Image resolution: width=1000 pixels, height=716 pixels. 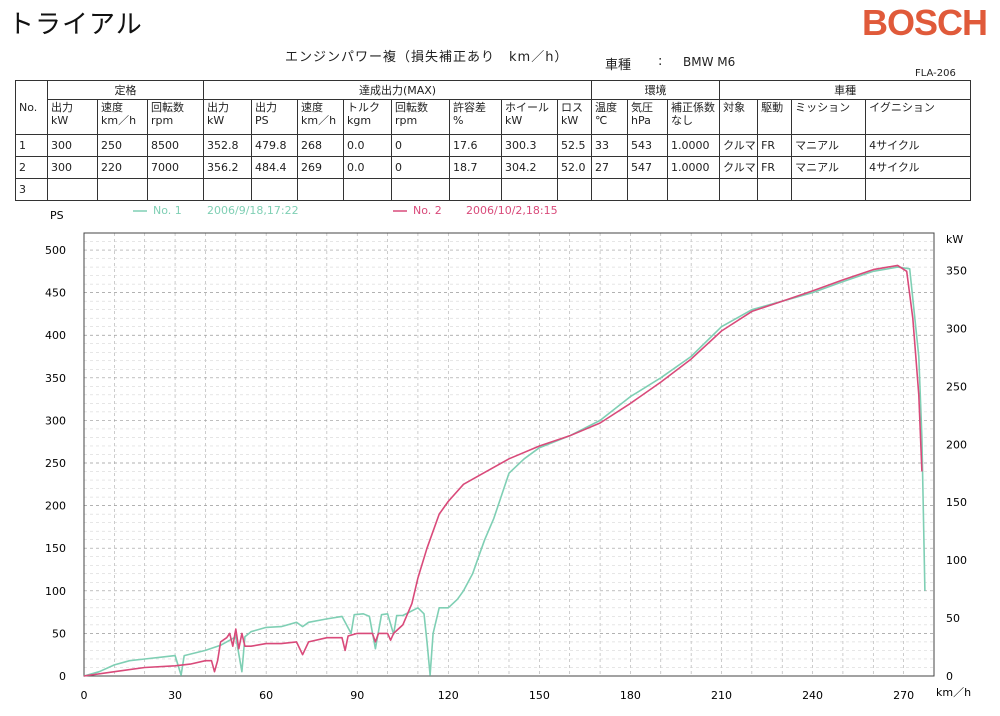 What do you see at coordinates (253, 210) in the screenshot?
I see `legend-series-date: 2006/9/18,17:22` at bounding box center [253, 210].